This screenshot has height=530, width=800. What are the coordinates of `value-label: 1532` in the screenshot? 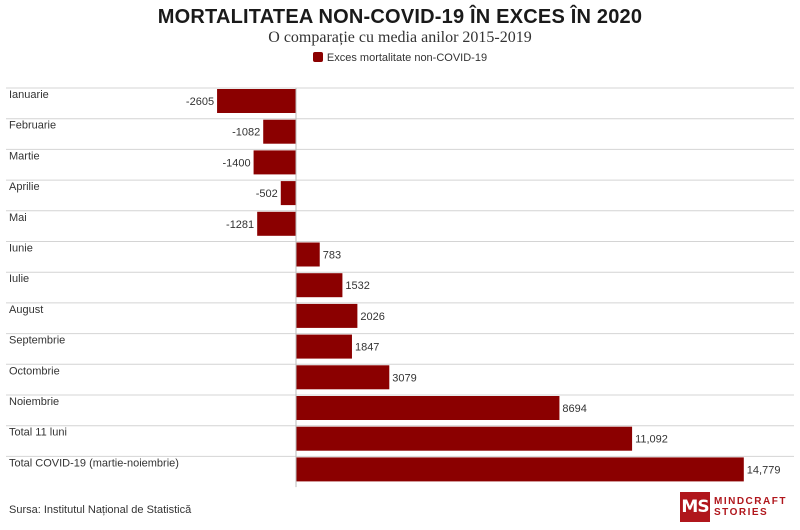 It's located at (357, 286).